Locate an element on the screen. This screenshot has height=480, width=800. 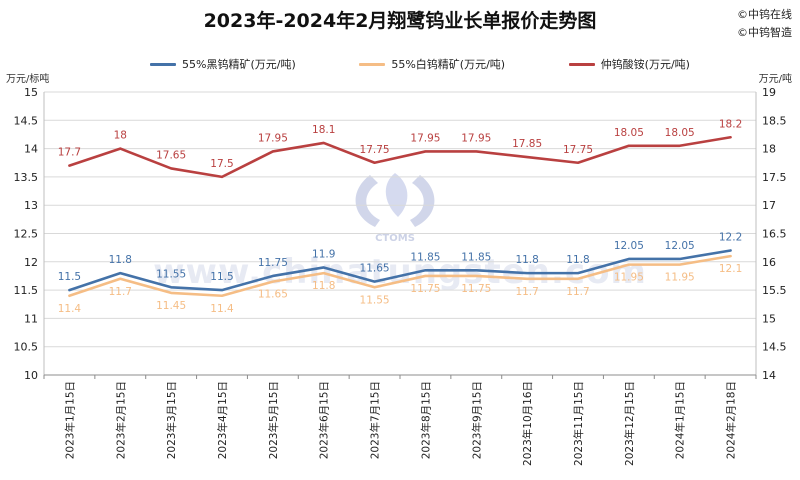
y-right-tick-label: 15 is located at coordinates (769, 318).